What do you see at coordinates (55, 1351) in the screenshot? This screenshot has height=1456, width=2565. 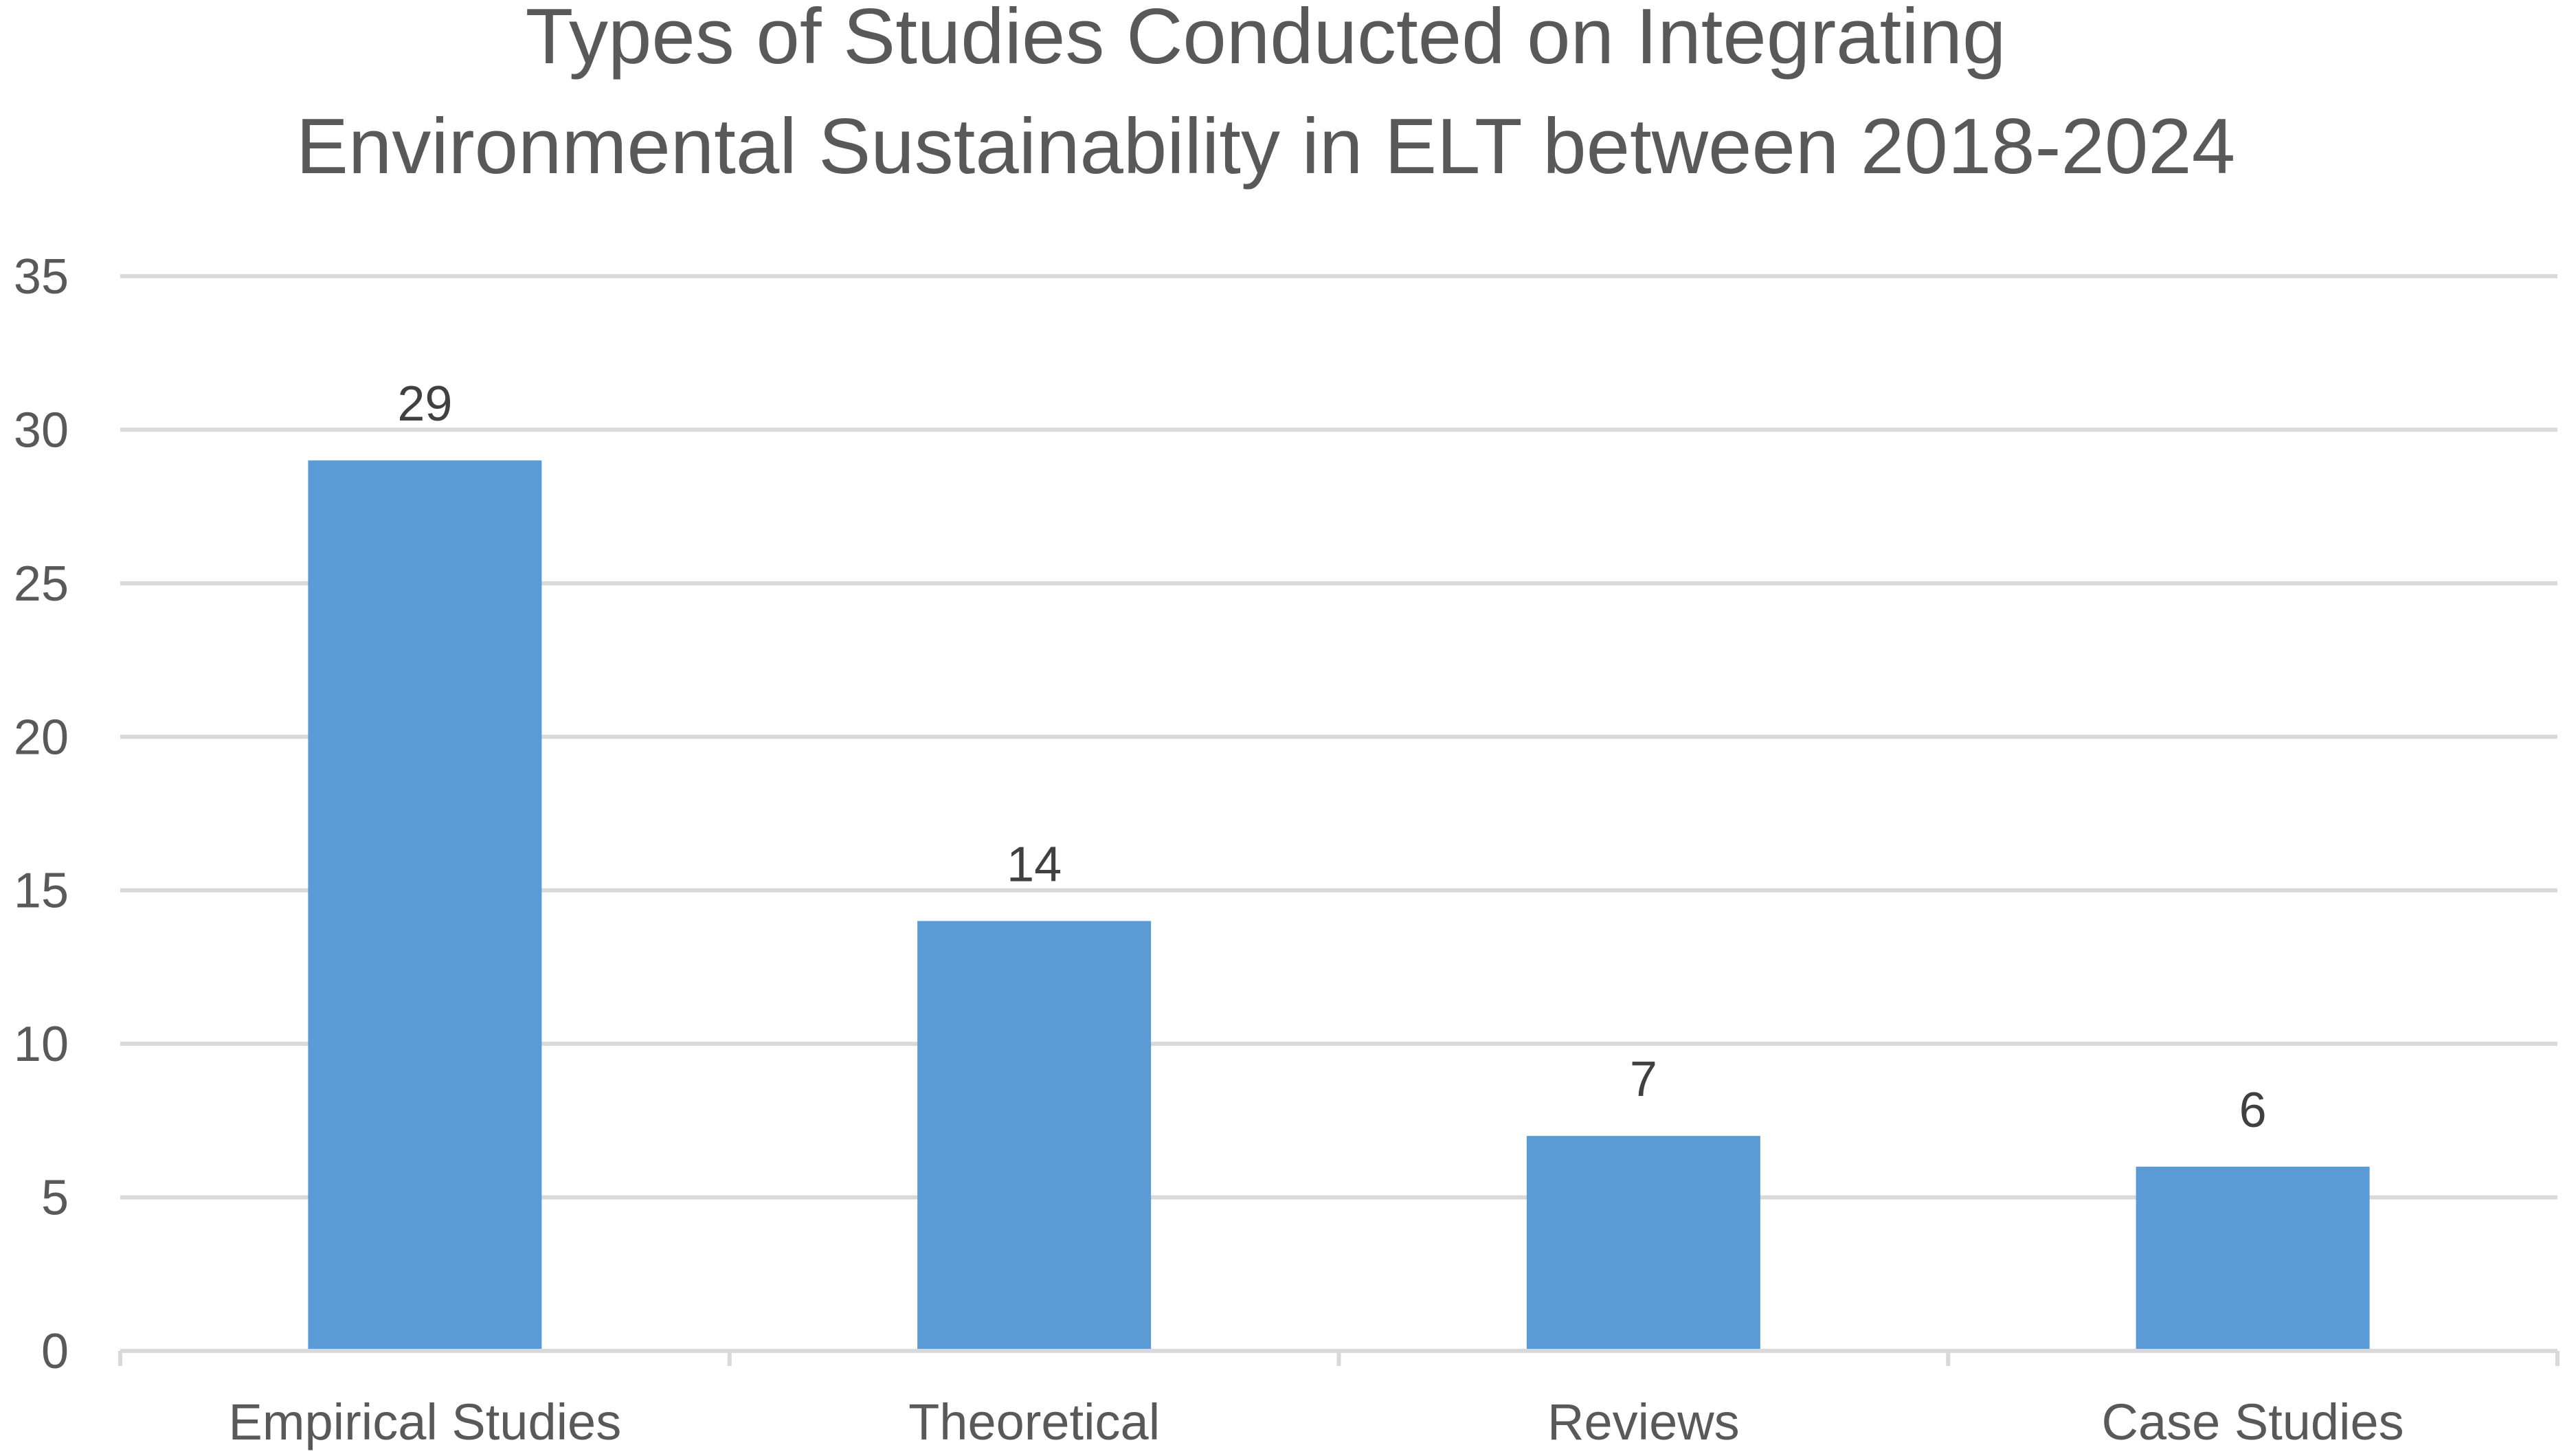 I see `y-tick-label: 0` at bounding box center [55, 1351].